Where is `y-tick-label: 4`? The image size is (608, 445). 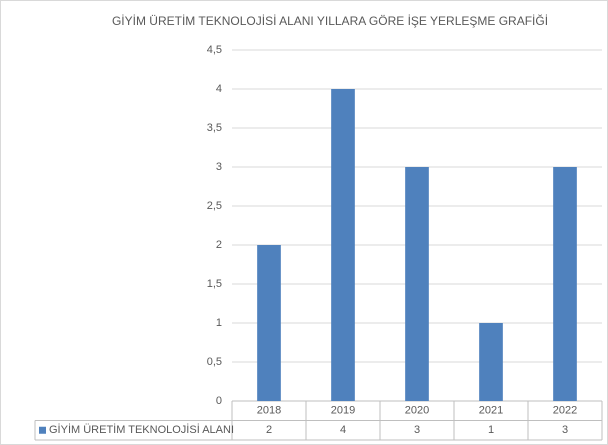
y-tick-label: 4 is located at coordinates (219, 89).